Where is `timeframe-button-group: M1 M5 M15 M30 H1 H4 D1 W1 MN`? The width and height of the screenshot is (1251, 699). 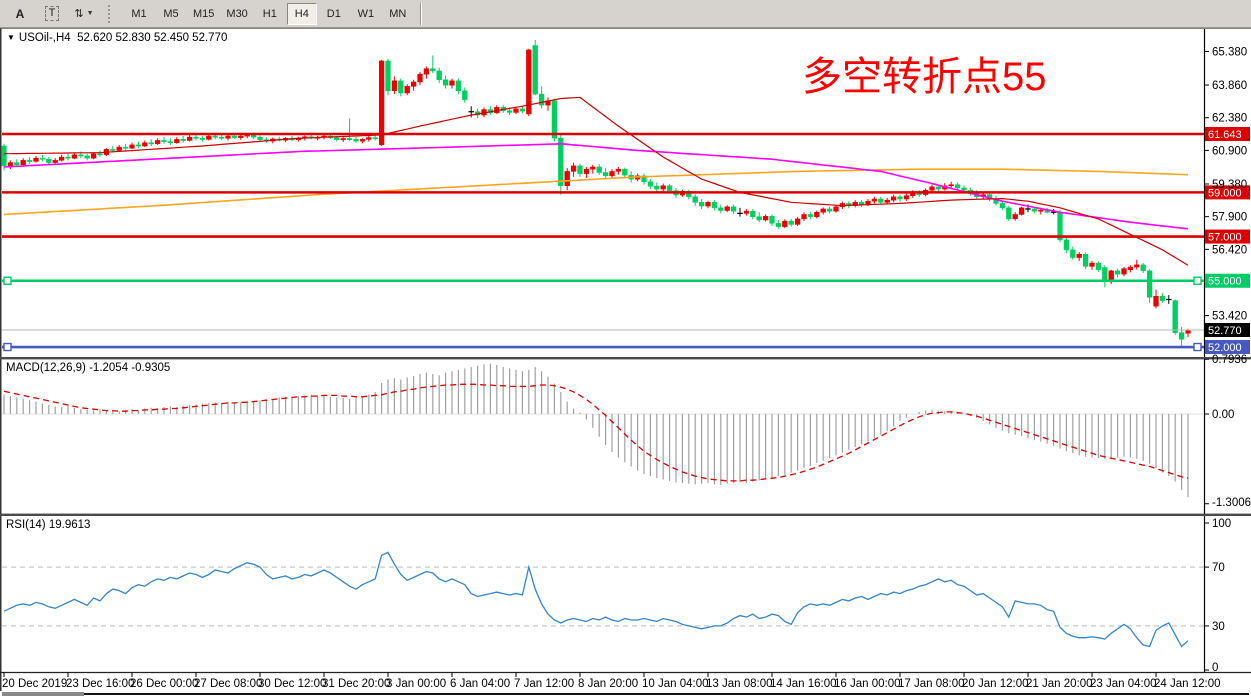
timeframe-button-group: M1 M5 M15 M30 H1 H4 D1 W1 MN is located at coordinates (268, 13).